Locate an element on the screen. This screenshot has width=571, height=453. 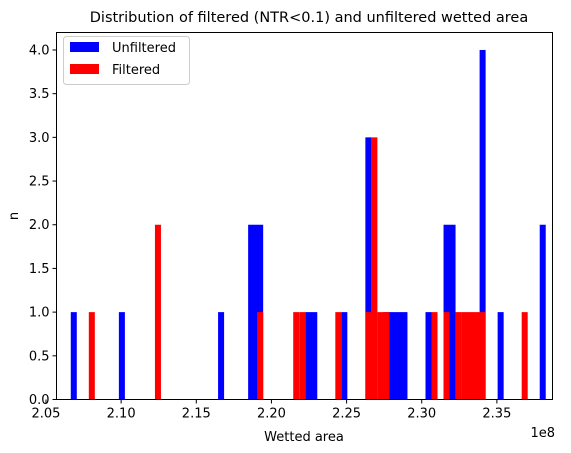
y-tick-label: 2.0 is located at coordinates (39, 225).